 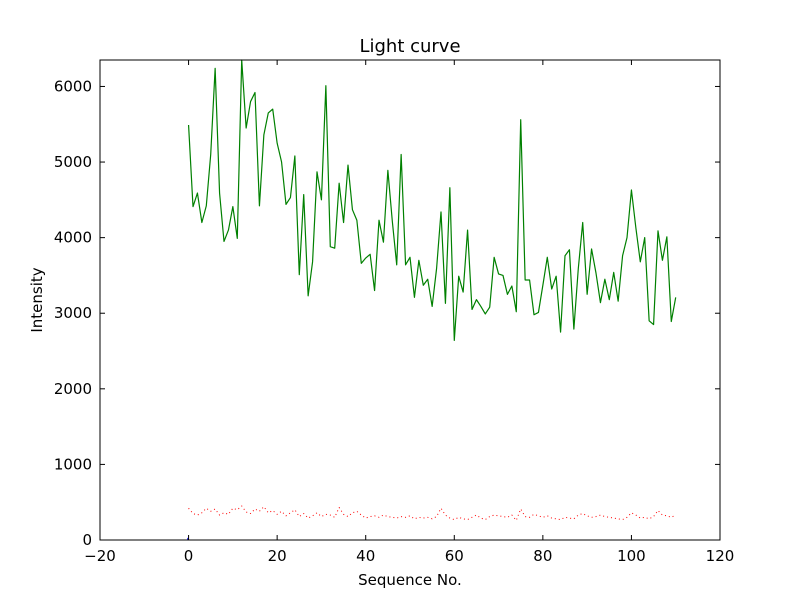 What do you see at coordinates (100, 556) in the screenshot?
I see `x-tick-label: −20` at bounding box center [100, 556].